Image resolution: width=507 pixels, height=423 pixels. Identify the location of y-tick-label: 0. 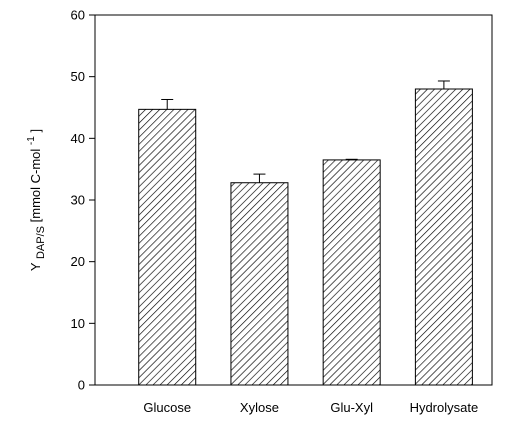
(81, 385).